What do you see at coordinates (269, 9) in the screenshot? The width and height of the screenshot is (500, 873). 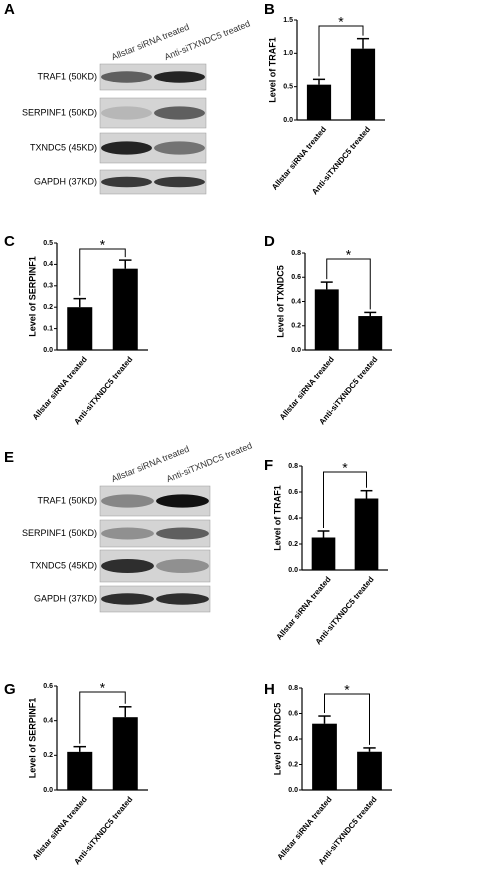 I see `panel-letter: B` at bounding box center [269, 9].